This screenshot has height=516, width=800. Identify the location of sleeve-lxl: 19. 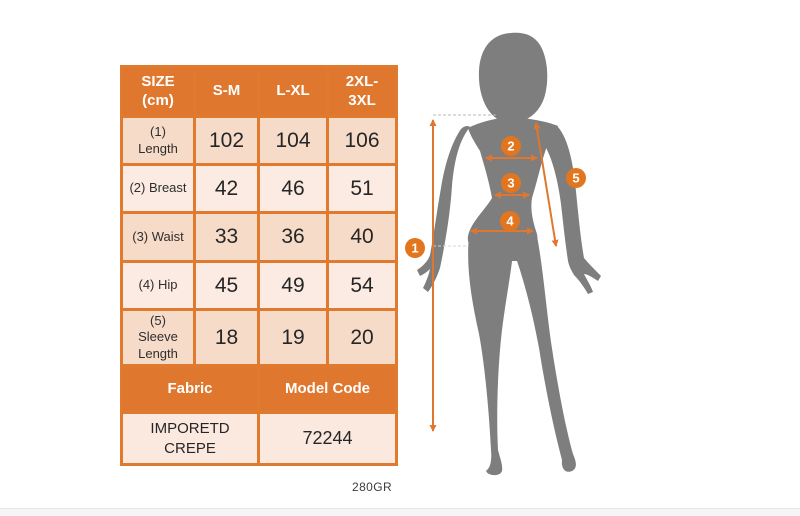
(293, 337).